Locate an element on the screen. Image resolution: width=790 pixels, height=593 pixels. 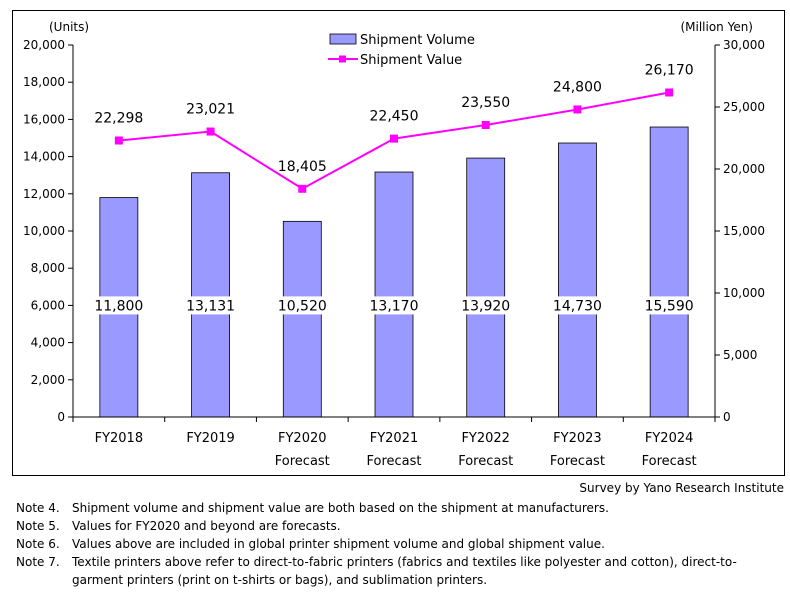
source-credit: Survey by Yano Research Institute is located at coordinates (681, 488).